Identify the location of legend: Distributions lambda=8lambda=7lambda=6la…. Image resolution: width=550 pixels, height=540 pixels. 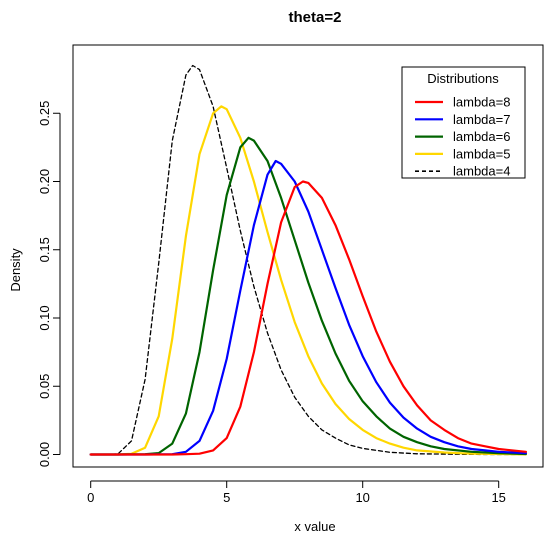
(463, 122).